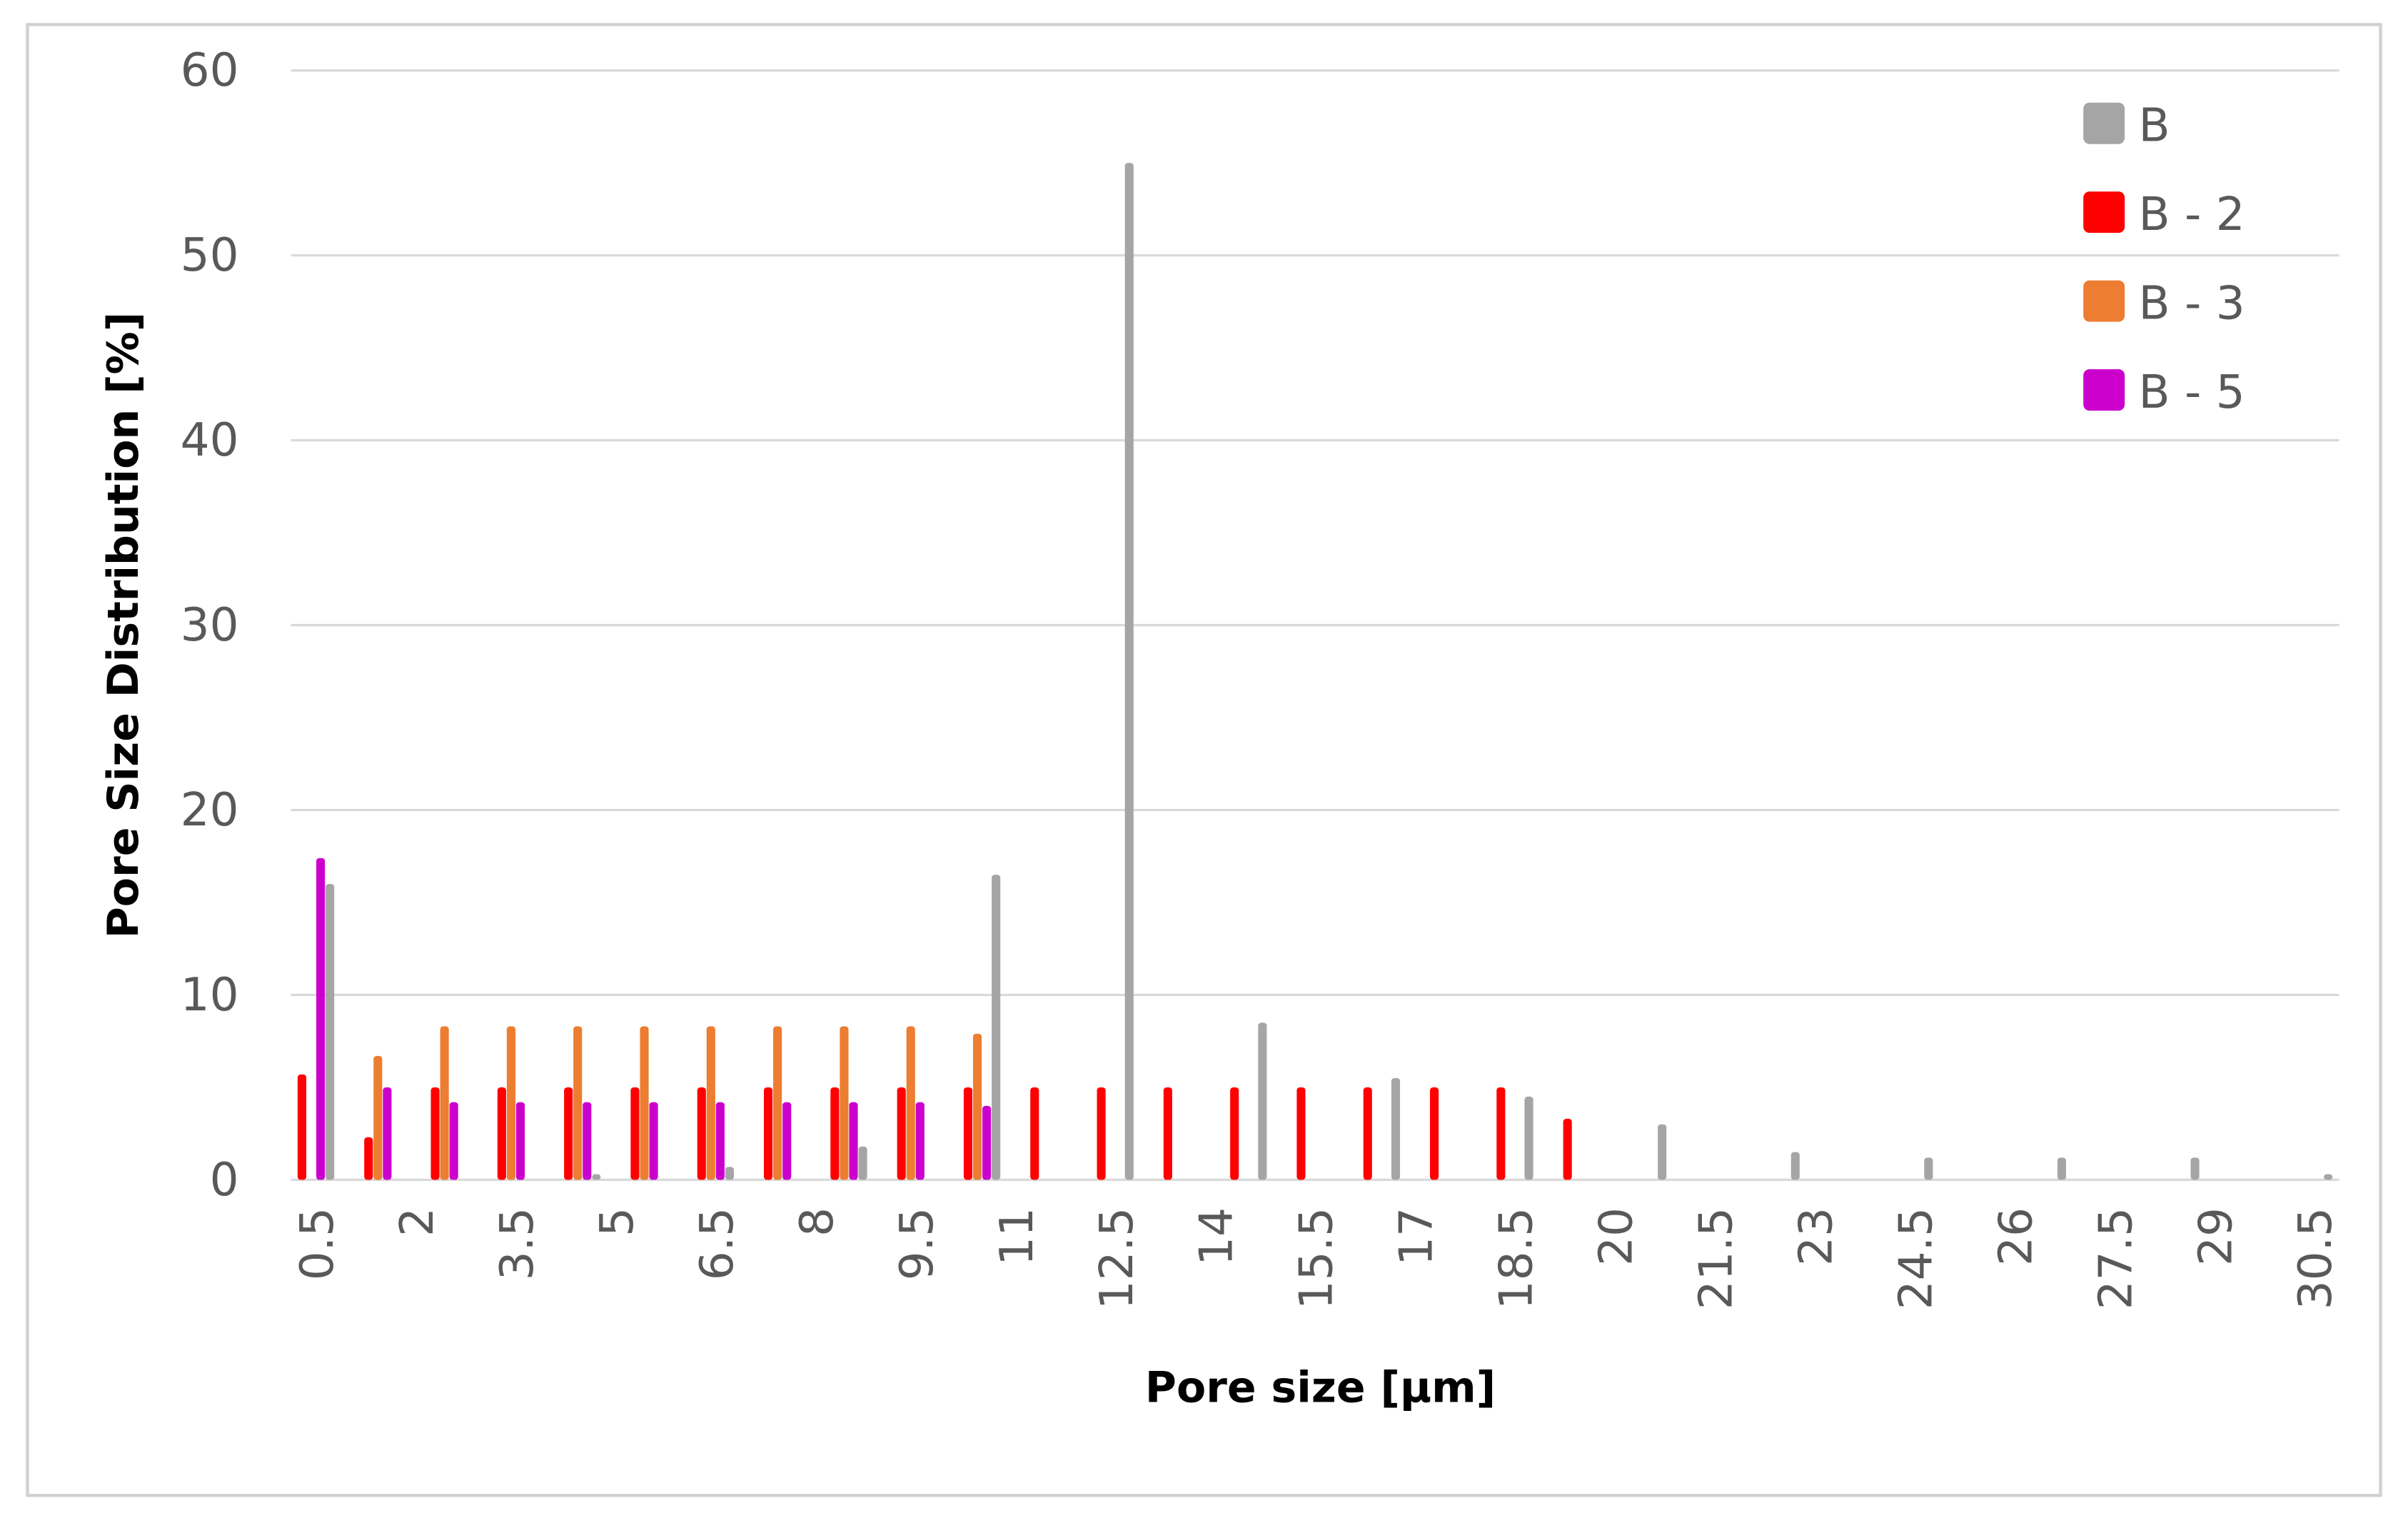 The height and width of the screenshot is (1523, 2408). What do you see at coordinates (817, 1222) in the screenshot?
I see `x-tick-label: 8` at bounding box center [817, 1222].